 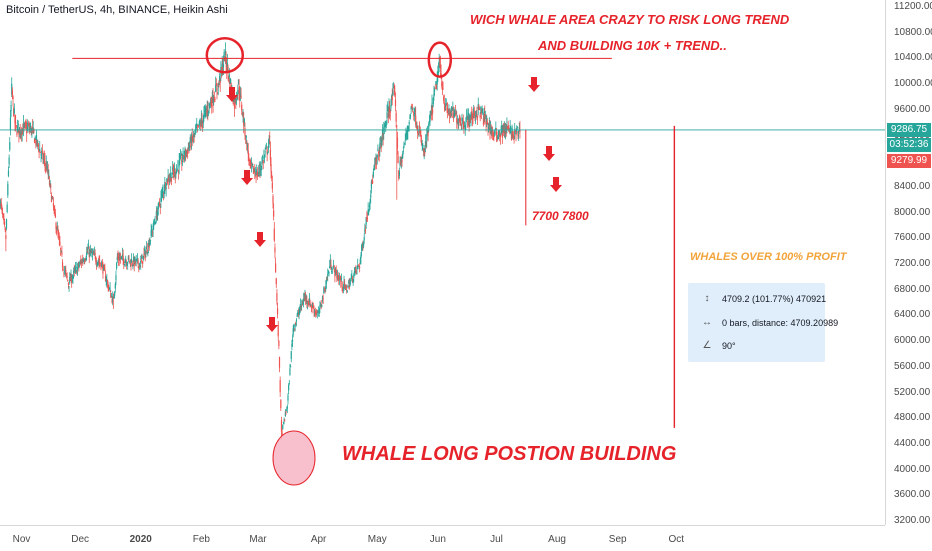 What do you see at coordinates (774, 298) in the screenshot?
I see `measure-price-label: 4709.2 (101.77%) 470921` at bounding box center [774, 298].